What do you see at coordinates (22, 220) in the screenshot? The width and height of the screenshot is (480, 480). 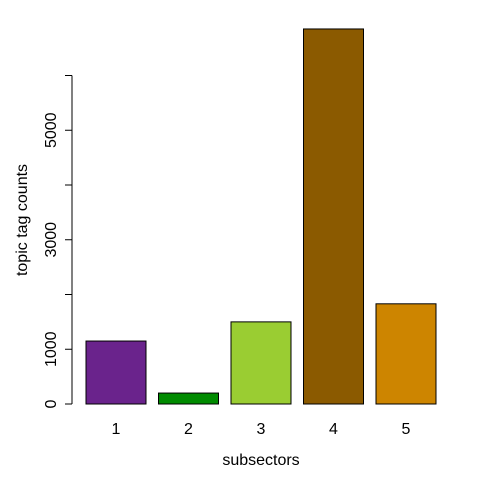 I see `y-axis-title: topic tag counts` at bounding box center [22, 220].